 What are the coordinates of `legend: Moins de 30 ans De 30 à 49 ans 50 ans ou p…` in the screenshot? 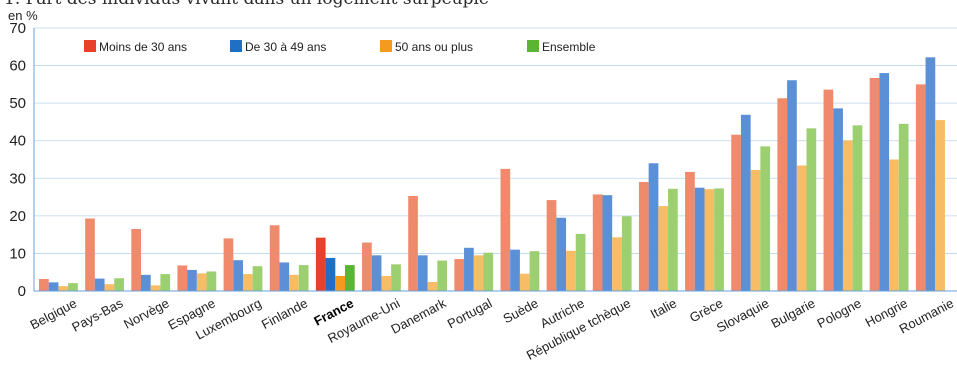 It's located at (340, 47).